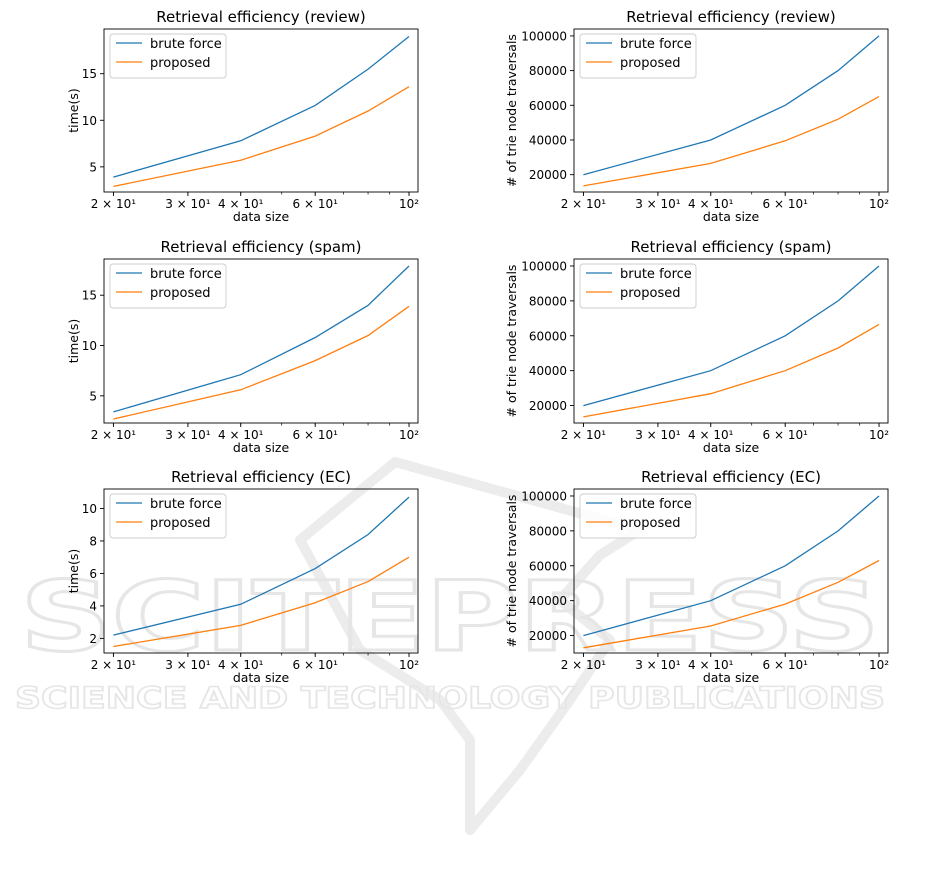 The width and height of the screenshot is (933, 884). Describe the element at coordinates (93, 606) in the screenshot. I see `y-tick-label: 4` at that location.